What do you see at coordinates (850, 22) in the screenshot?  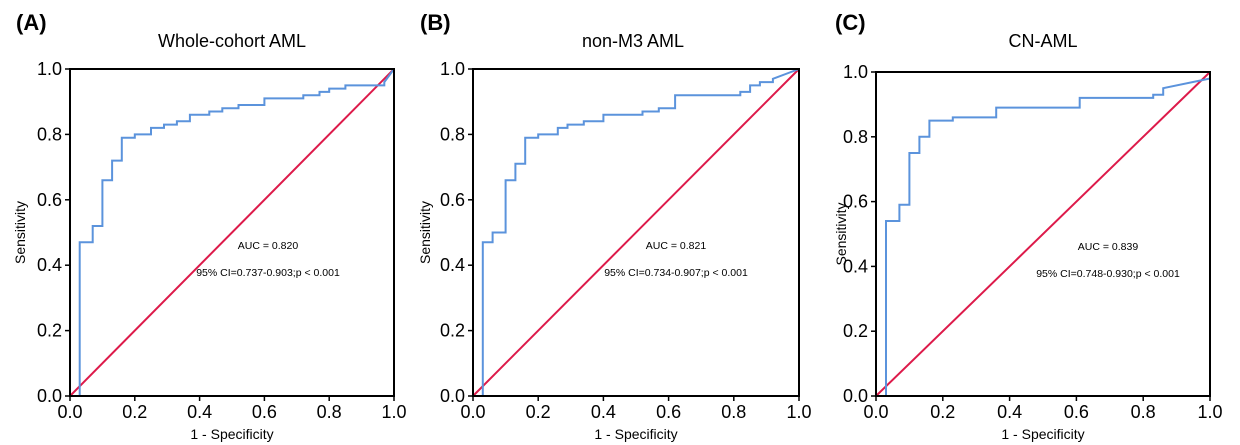 I see `panel-letter: (C)` at bounding box center [850, 22].